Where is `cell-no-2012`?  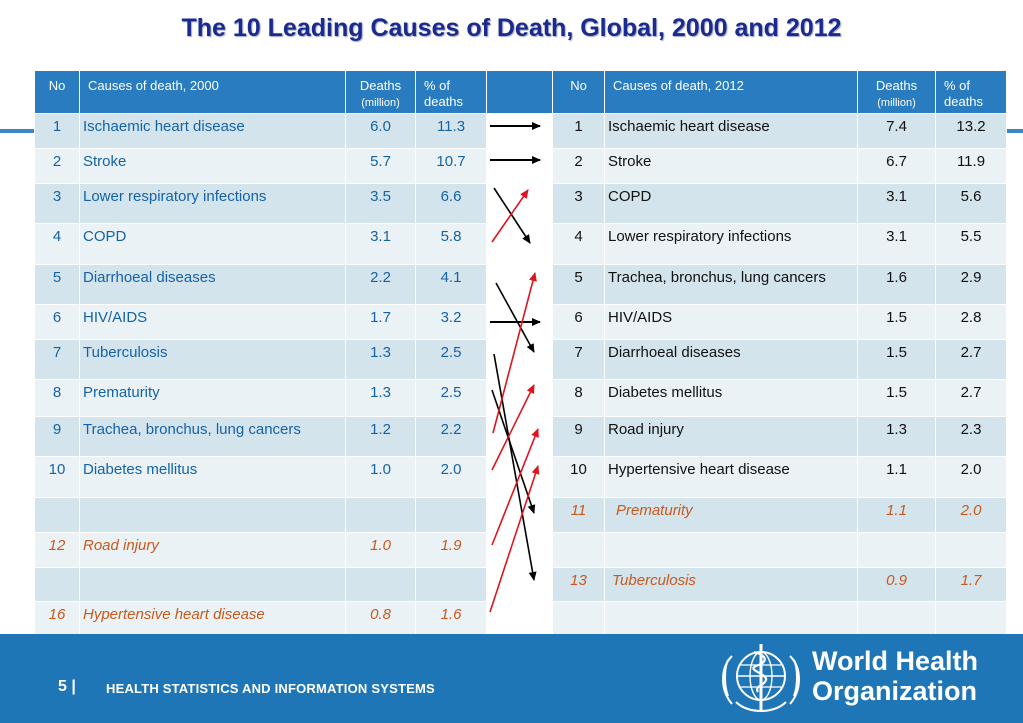
cell-no-2012 is located at coordinates (578, 619).